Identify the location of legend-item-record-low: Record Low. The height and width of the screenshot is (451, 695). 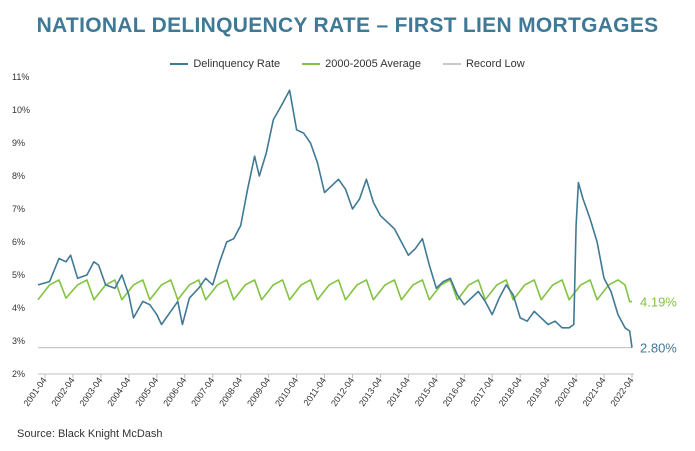
(483, 64).